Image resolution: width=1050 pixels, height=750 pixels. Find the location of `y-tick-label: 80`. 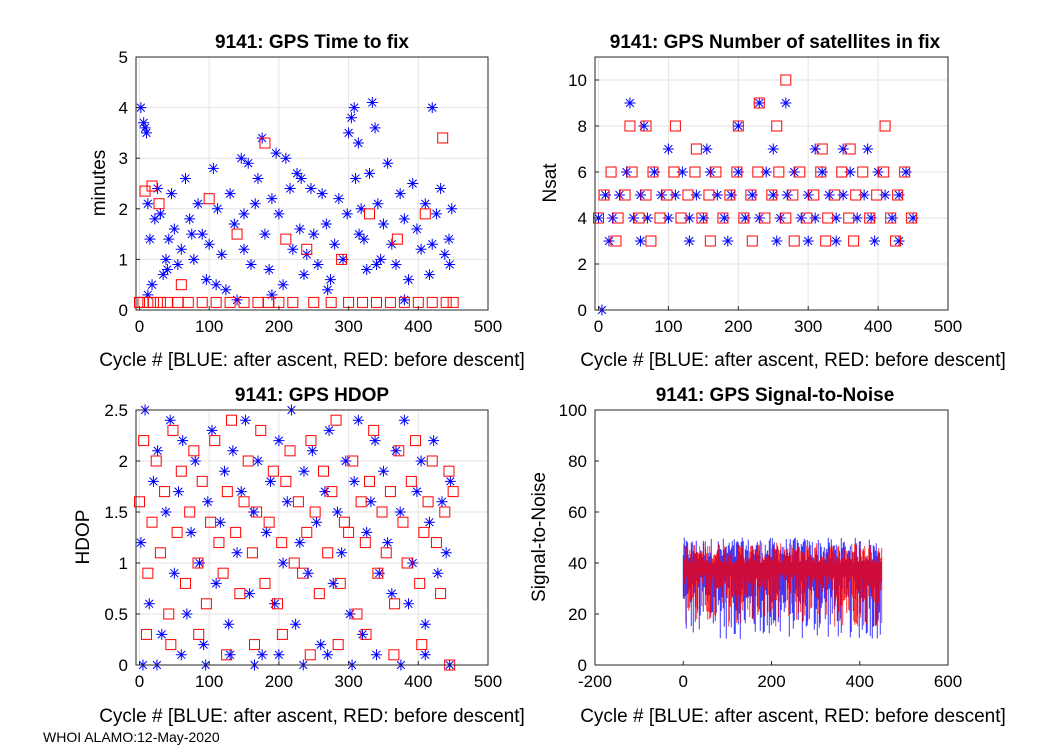

y-tick-label: 80 is located at coordinates (577, 461).